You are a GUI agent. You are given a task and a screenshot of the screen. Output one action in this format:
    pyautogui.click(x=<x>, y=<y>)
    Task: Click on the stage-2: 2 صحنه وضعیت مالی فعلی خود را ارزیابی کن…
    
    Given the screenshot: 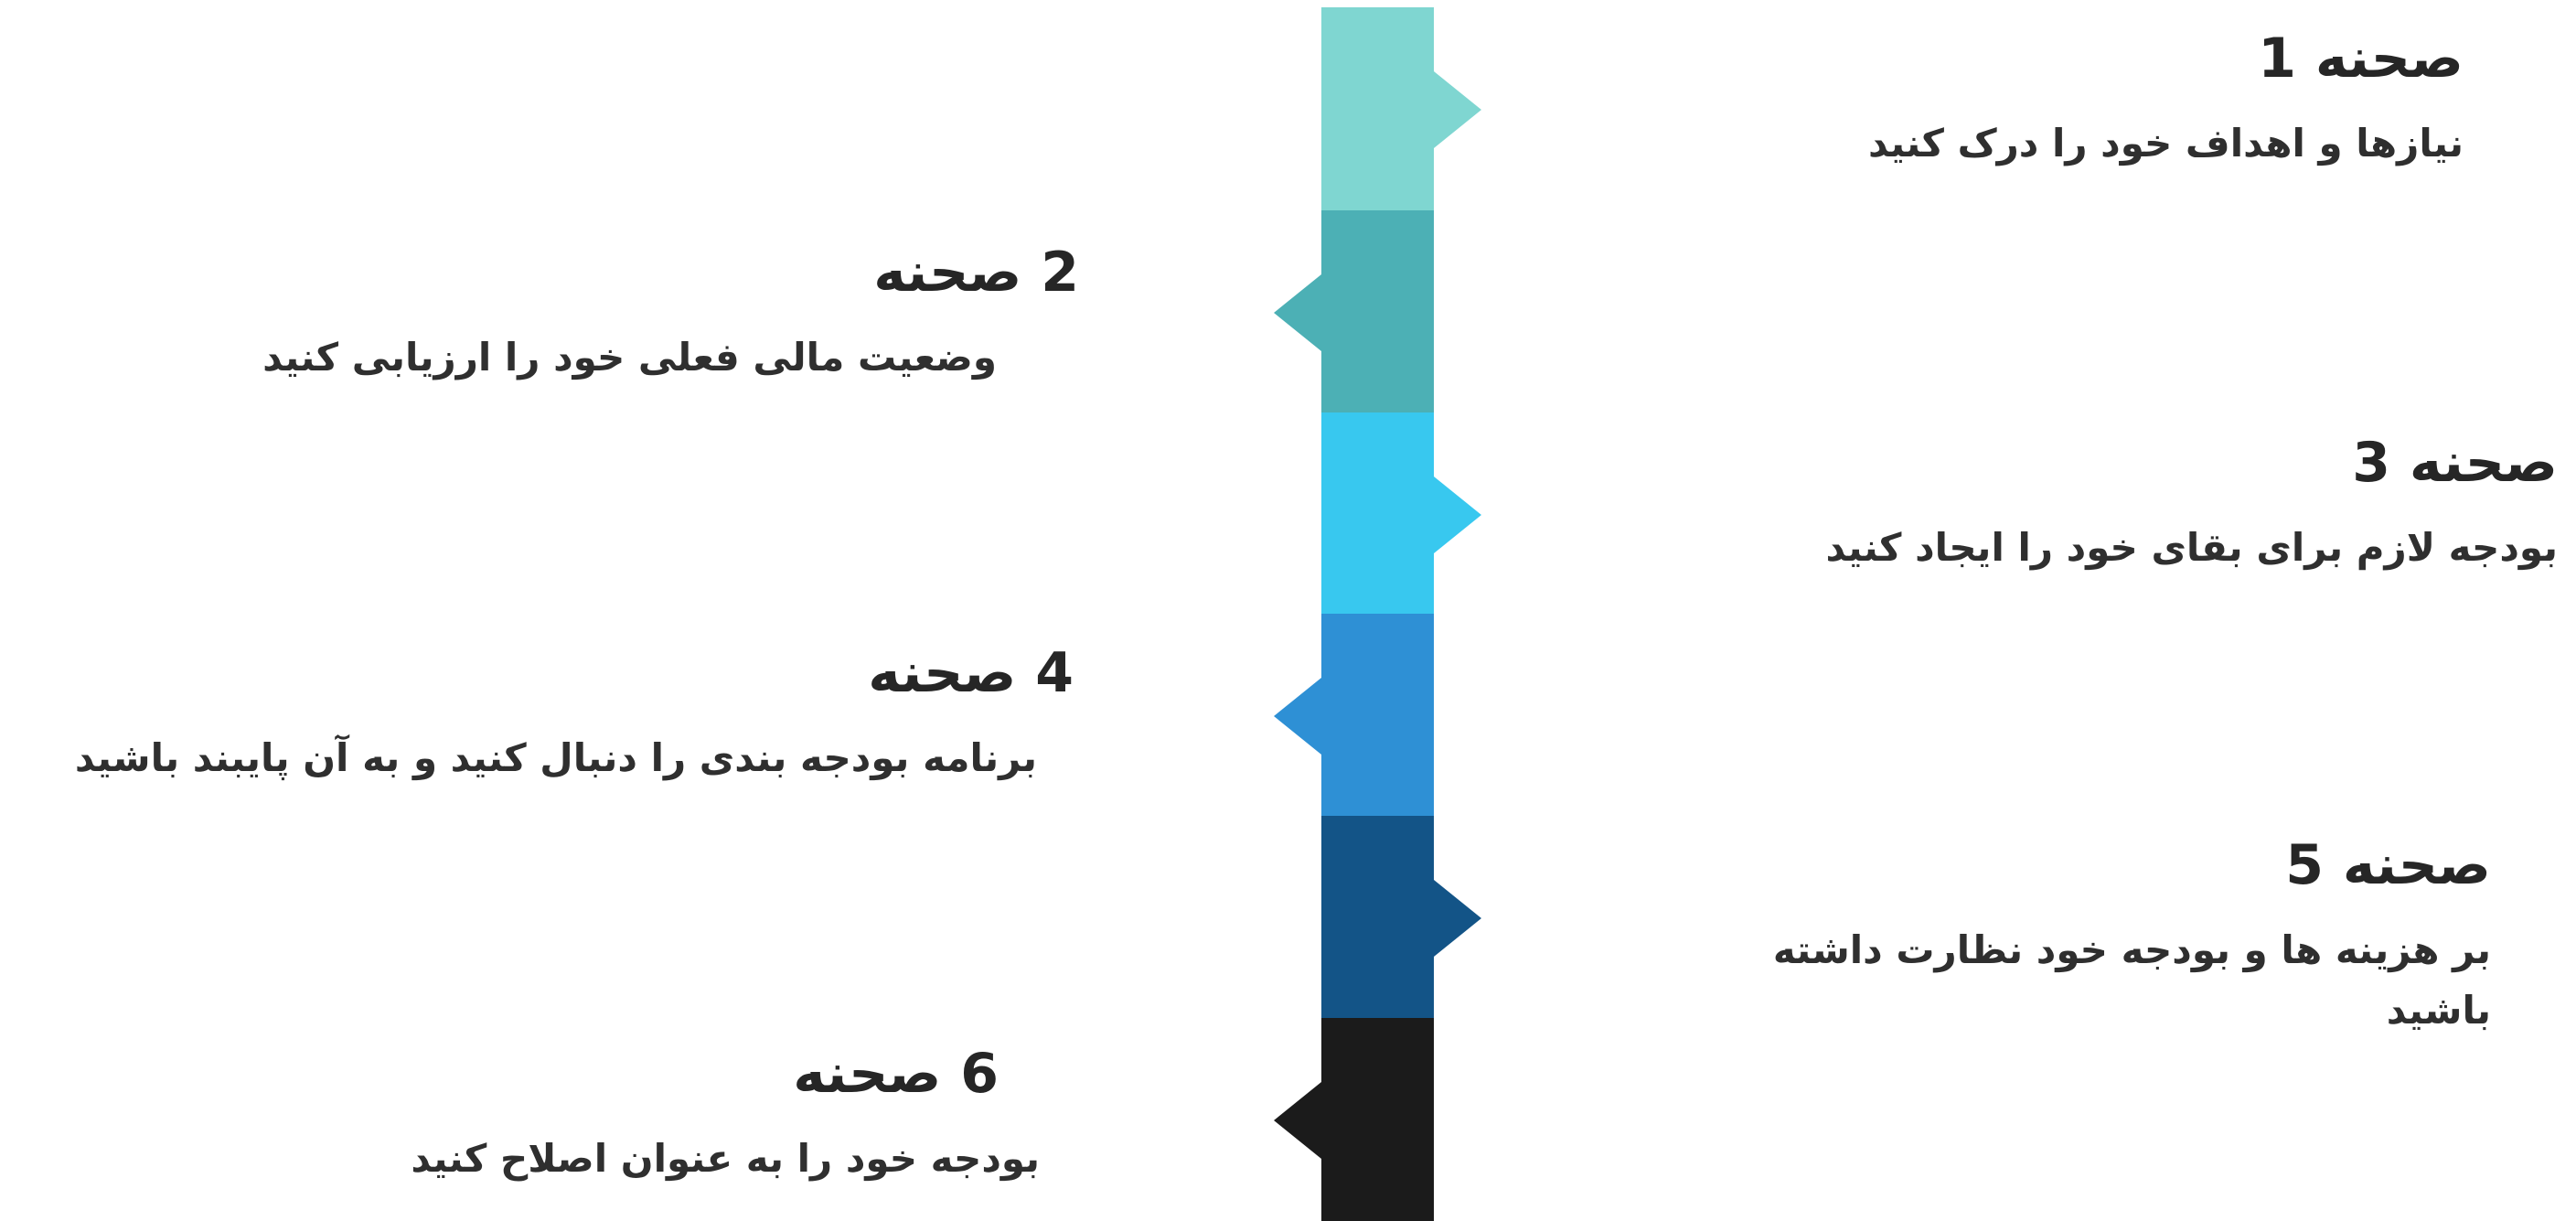 What is the action you would take?
    pyautogui.click(x=567, y=314)
    